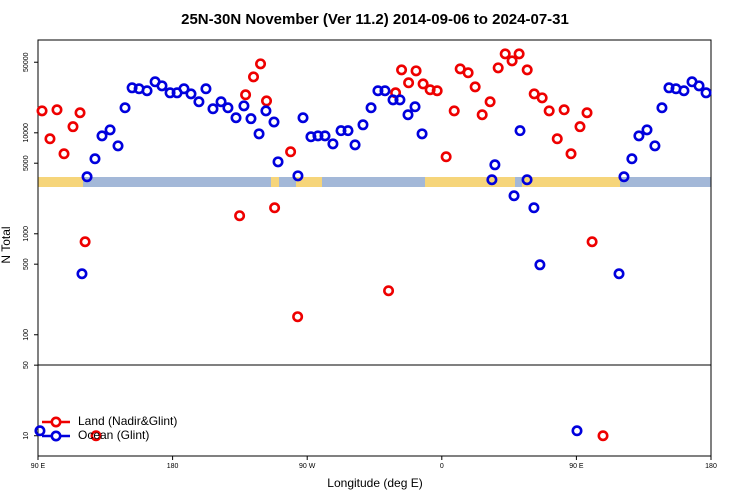 The image size is (750, 500). I want to click on legend-label: Land (Nadir&Glint), so click(127, 421).